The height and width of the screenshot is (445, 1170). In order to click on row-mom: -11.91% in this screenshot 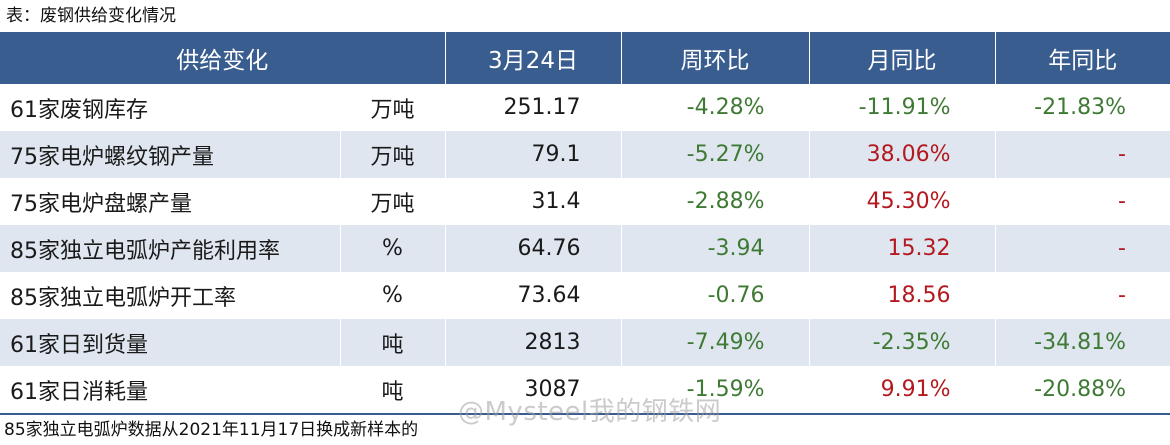, I will do `click(902, 107)`.